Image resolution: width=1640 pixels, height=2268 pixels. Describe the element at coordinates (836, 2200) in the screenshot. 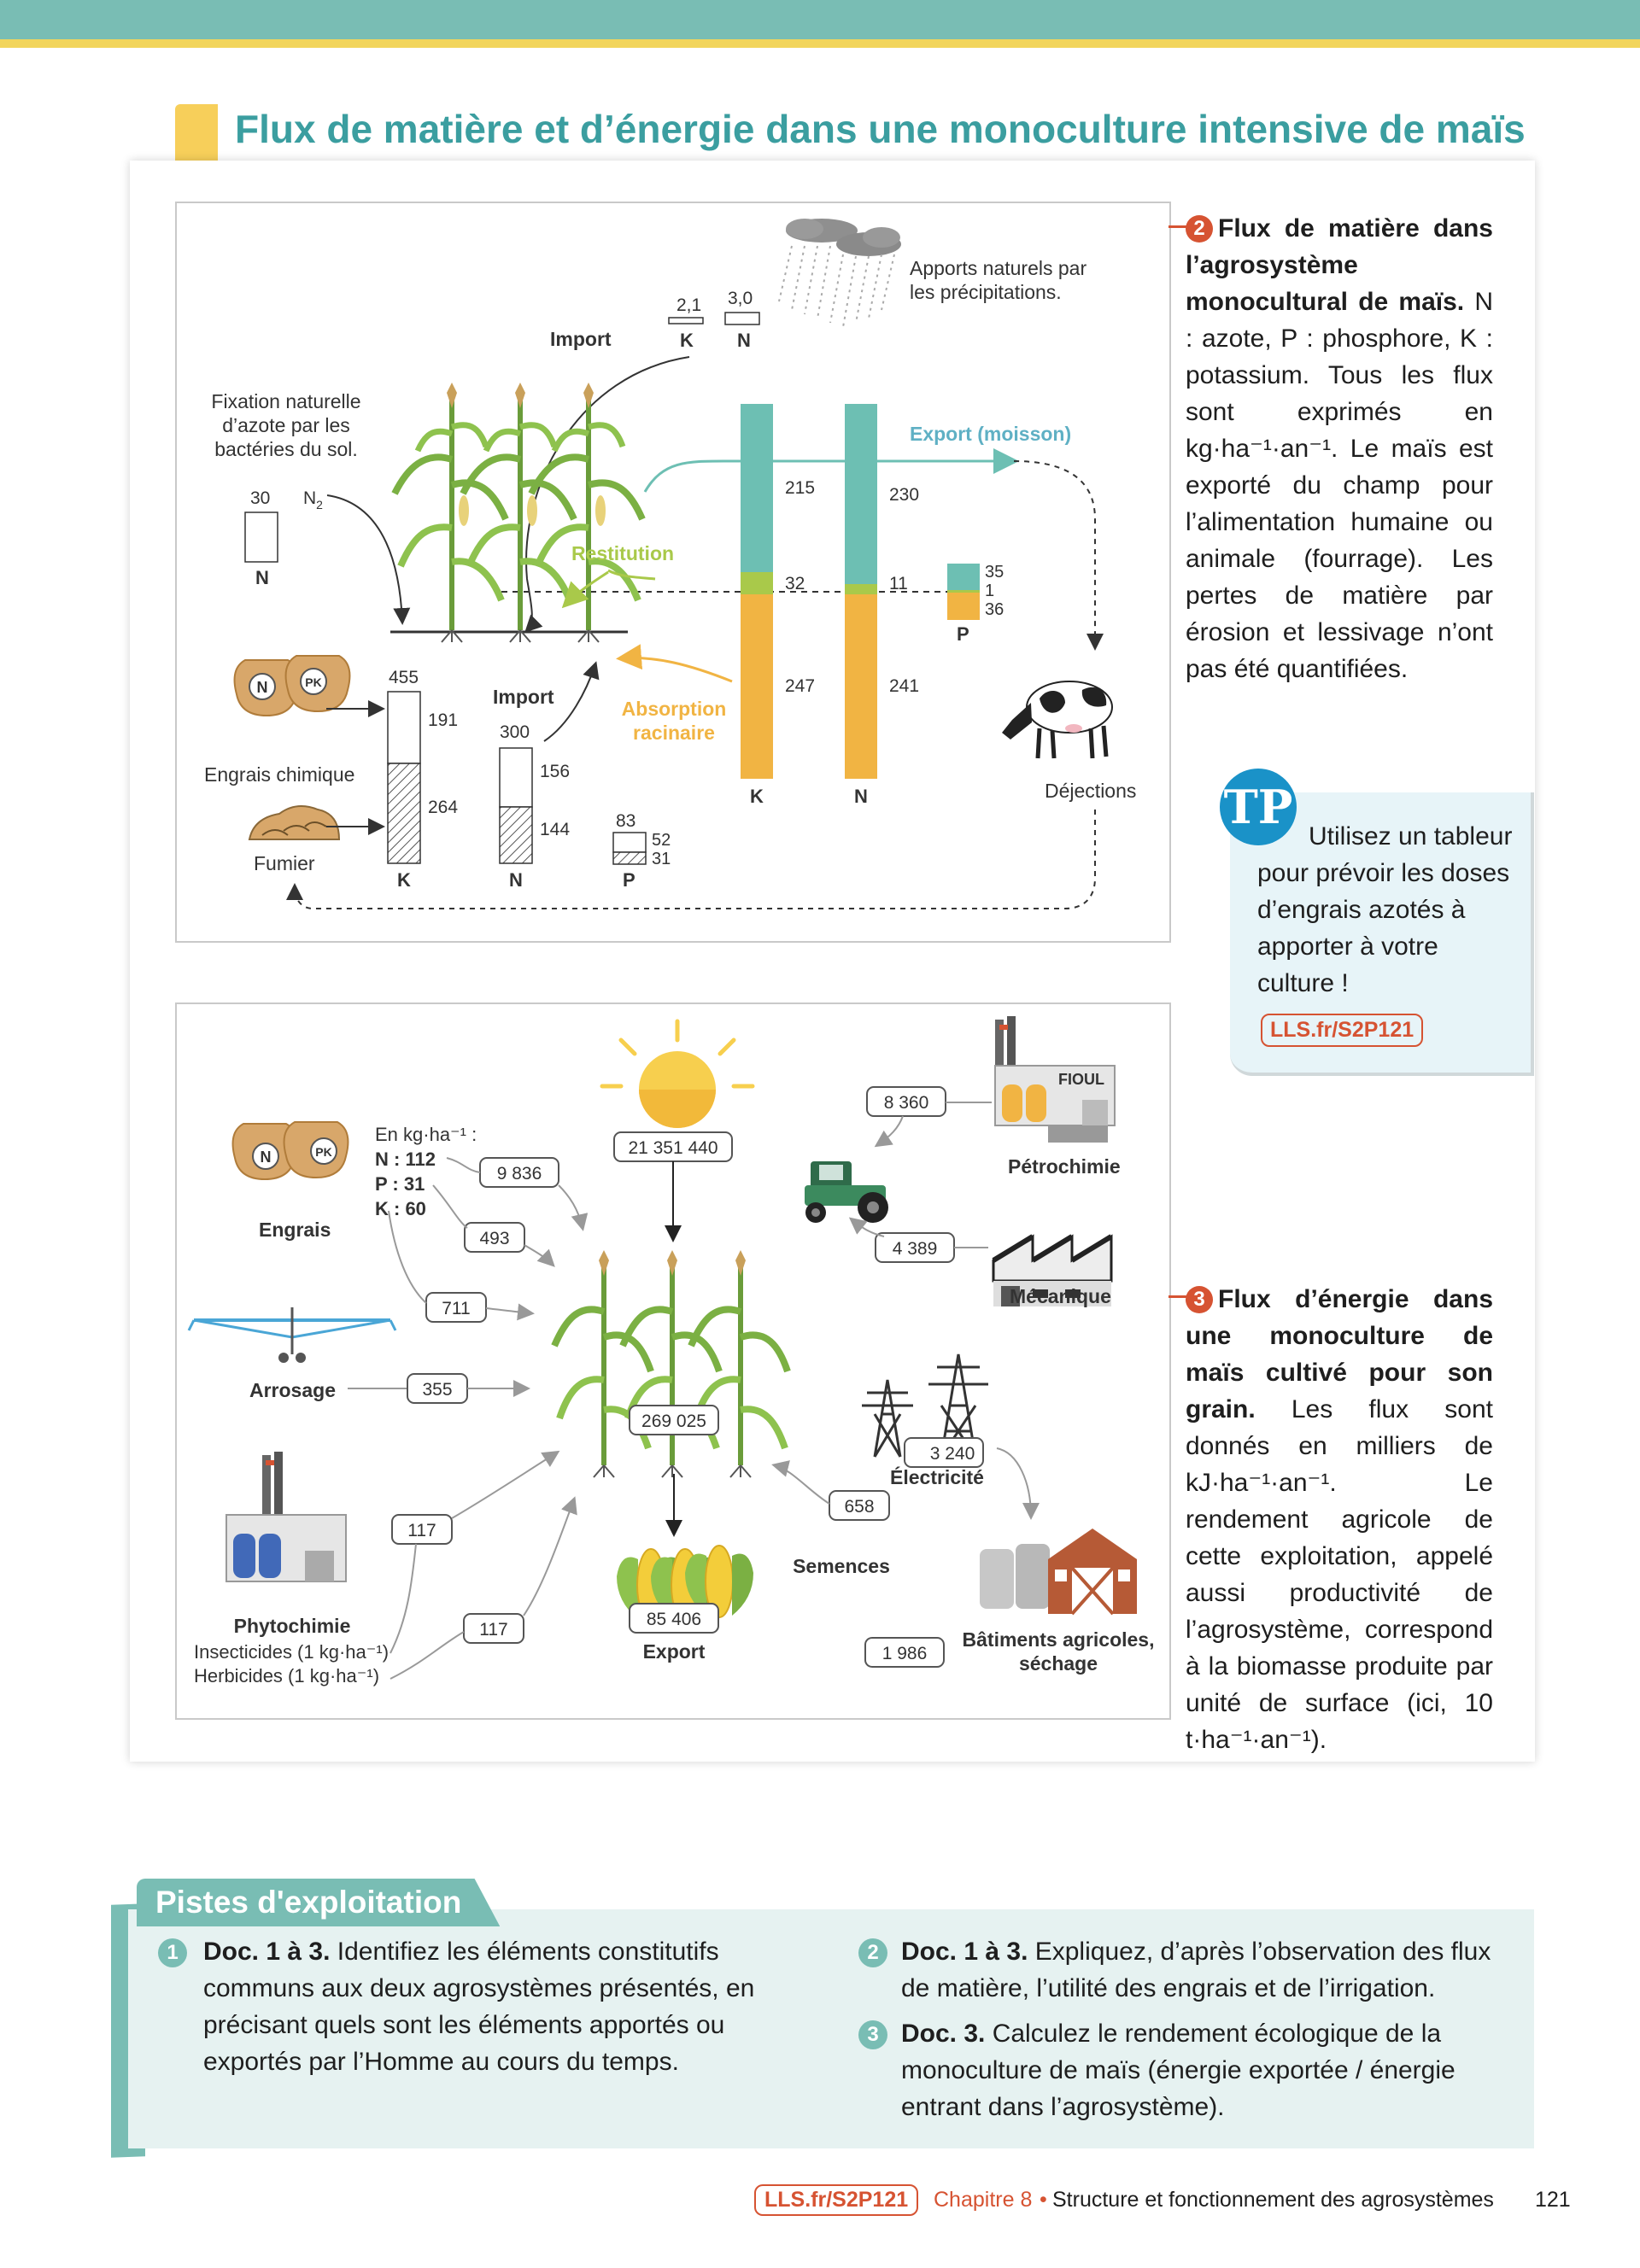

I see `footer-link: LLS.fr/S2P121` at that location.